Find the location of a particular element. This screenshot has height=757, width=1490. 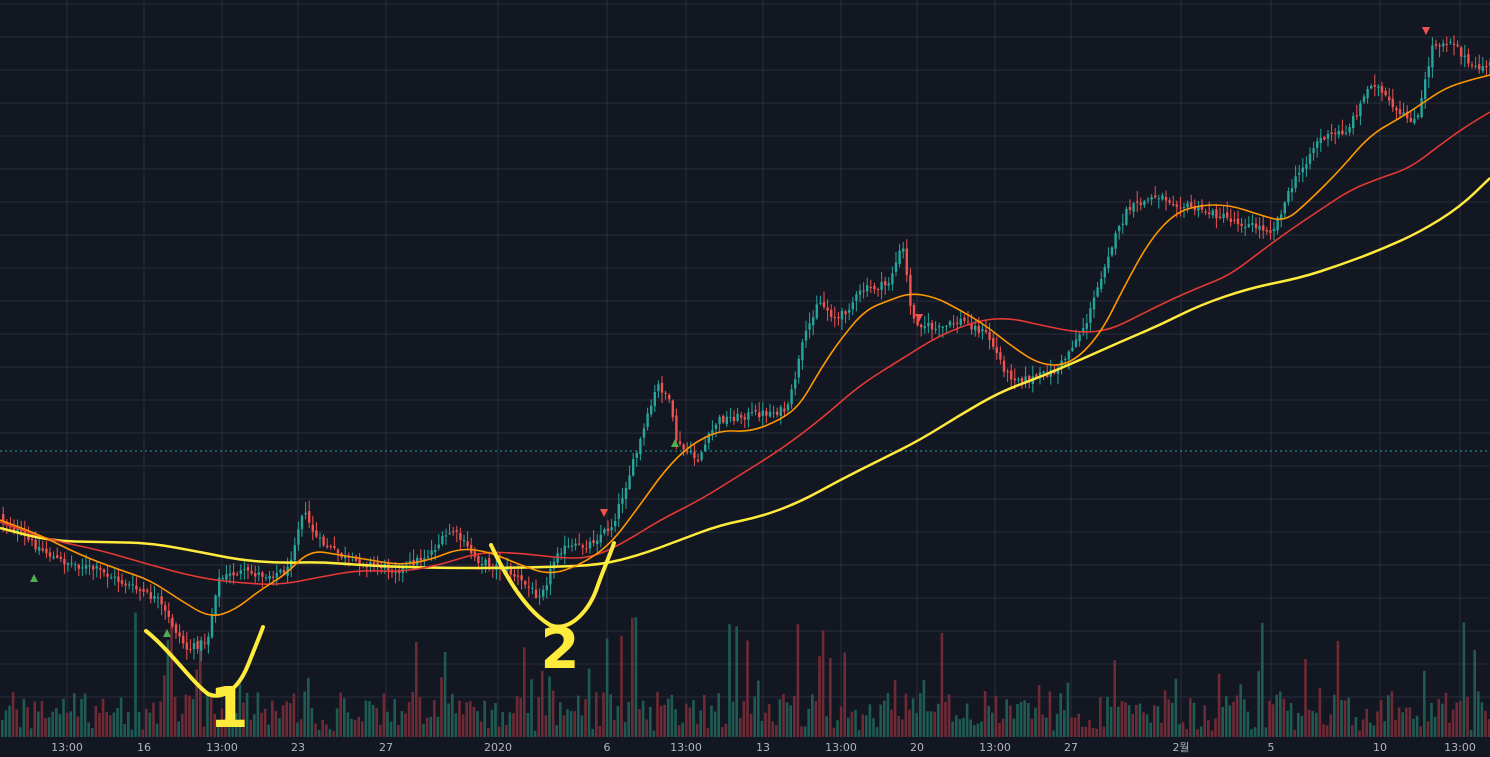

sell-signal-marker is located at coordinates (919, 318).